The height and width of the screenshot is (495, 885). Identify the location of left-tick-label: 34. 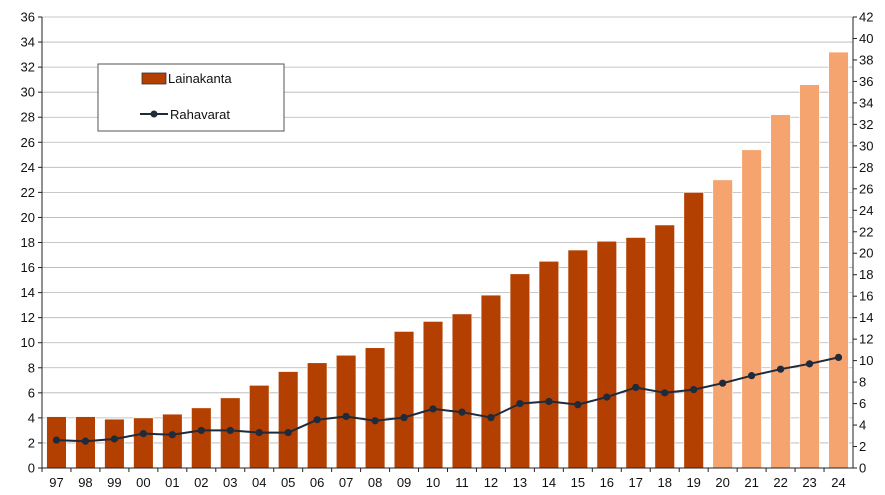
(28, 42).